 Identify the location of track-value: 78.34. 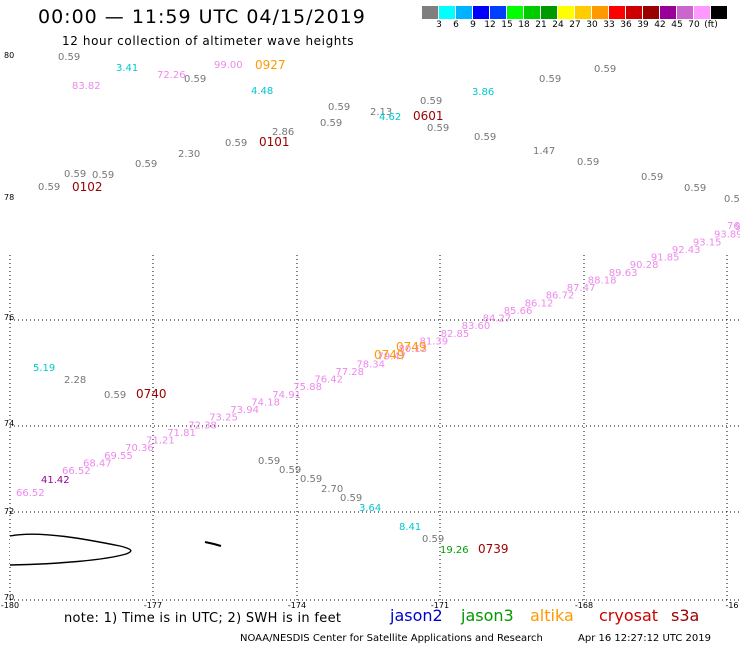
(370, 364).